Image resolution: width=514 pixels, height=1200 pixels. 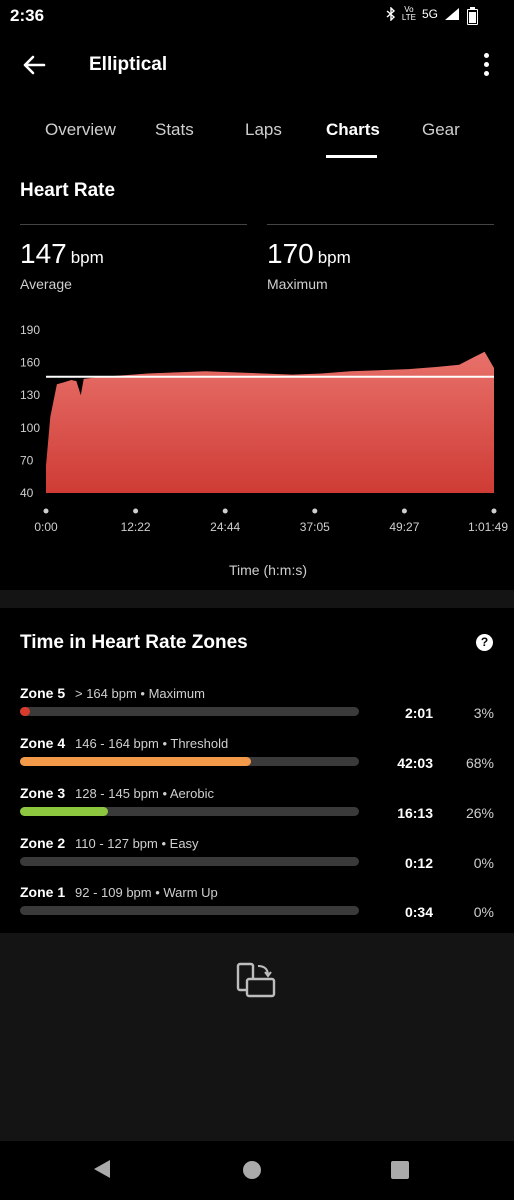 I want to click on zone-range: > 164 bpm • Maximum, so click(x=140, y=693).